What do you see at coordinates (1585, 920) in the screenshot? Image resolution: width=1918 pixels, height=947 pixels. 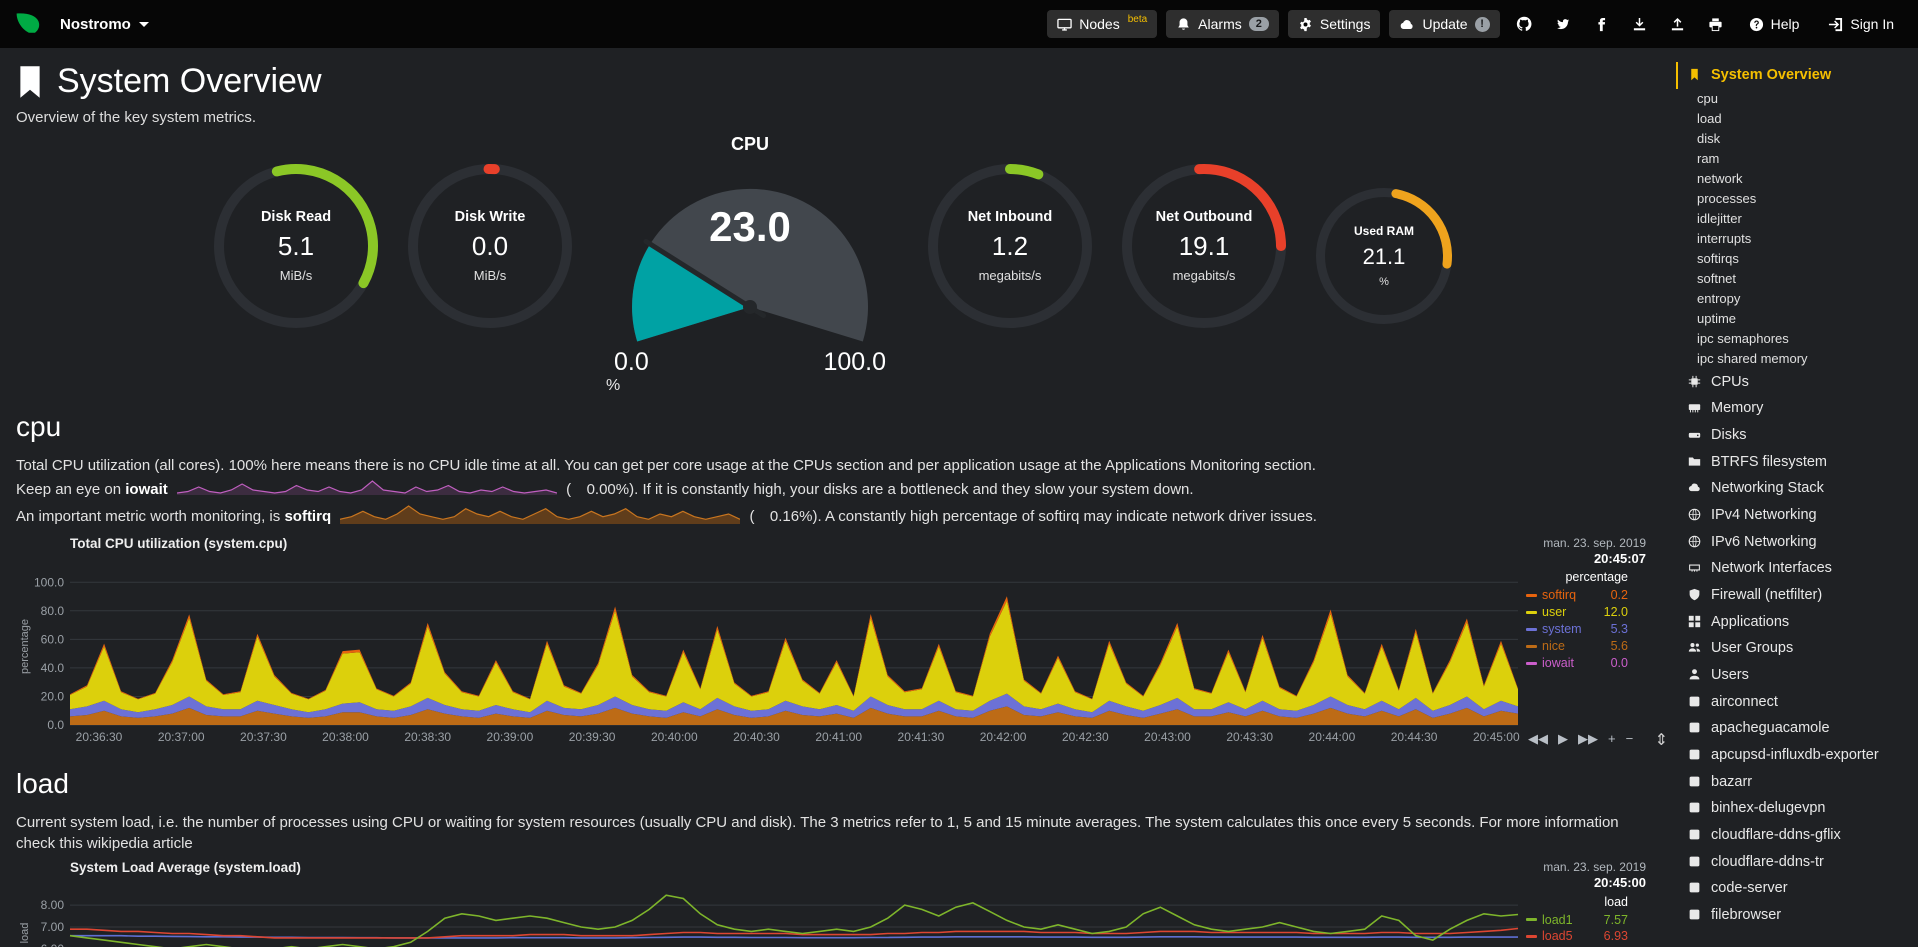 I see `legend-item-load1: load1 7.57` at bounding box center [1585, 920].